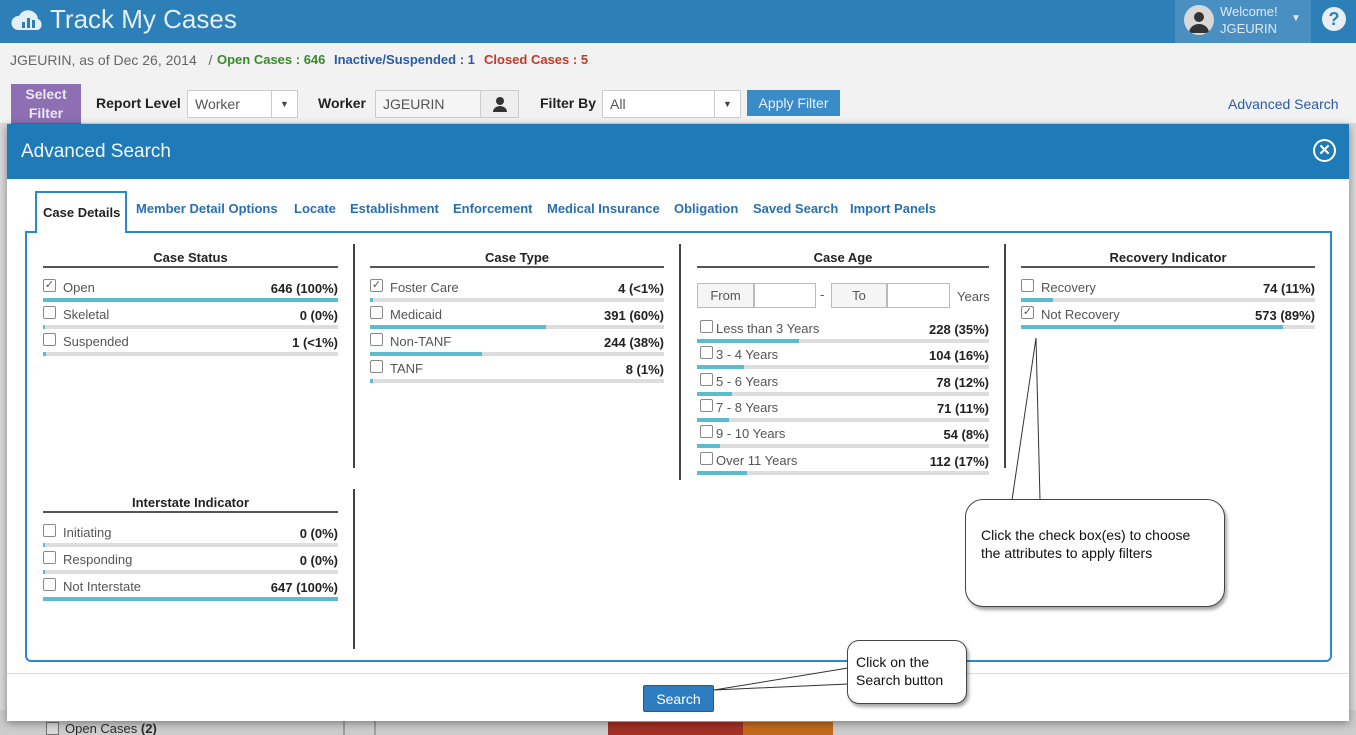  What do you see at coordinates (751, 433) in the screenshot?
I see `item-label: 9 - 10 Years` at bounding box center [751, 433].